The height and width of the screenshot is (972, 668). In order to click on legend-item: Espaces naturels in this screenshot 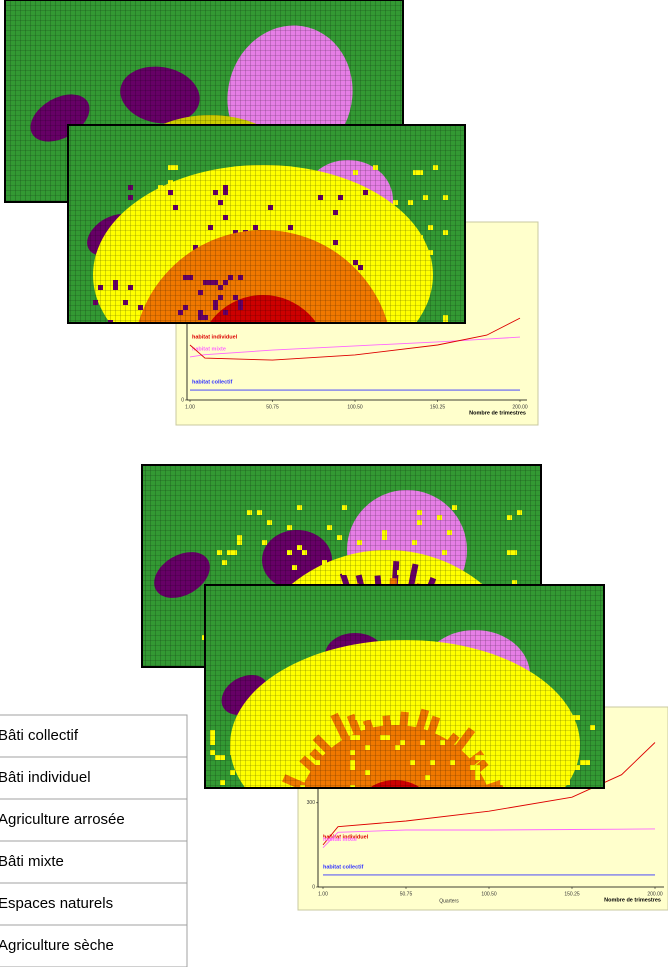, I will do `click(56, 903)`.